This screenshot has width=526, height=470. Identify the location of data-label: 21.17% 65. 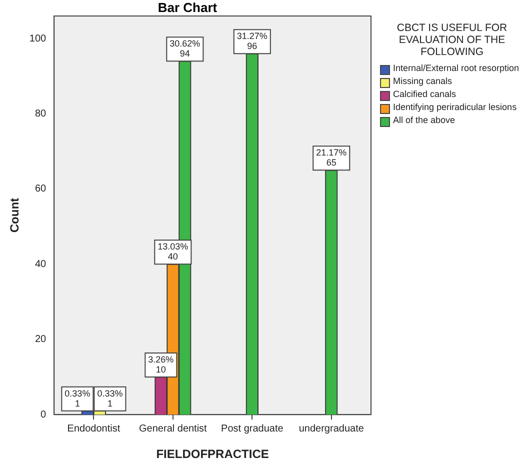
(331, 158).